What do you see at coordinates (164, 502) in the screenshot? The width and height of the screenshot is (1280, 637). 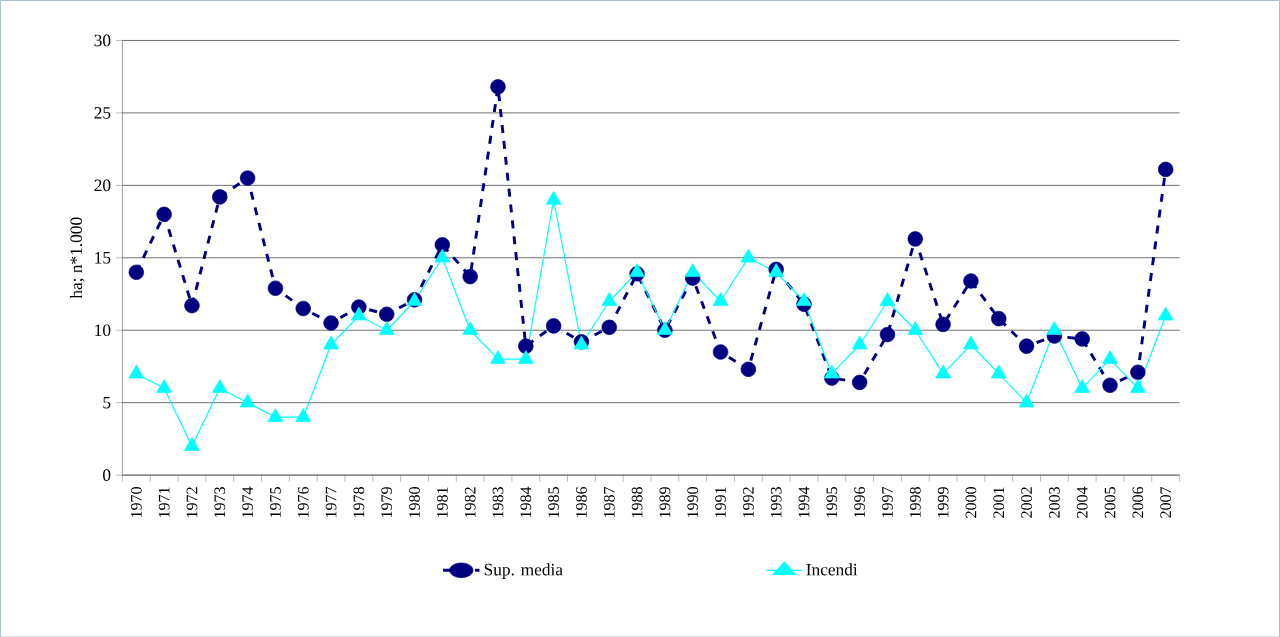 I see `x-tick-label: 1971` at bounding box center [164, 502].